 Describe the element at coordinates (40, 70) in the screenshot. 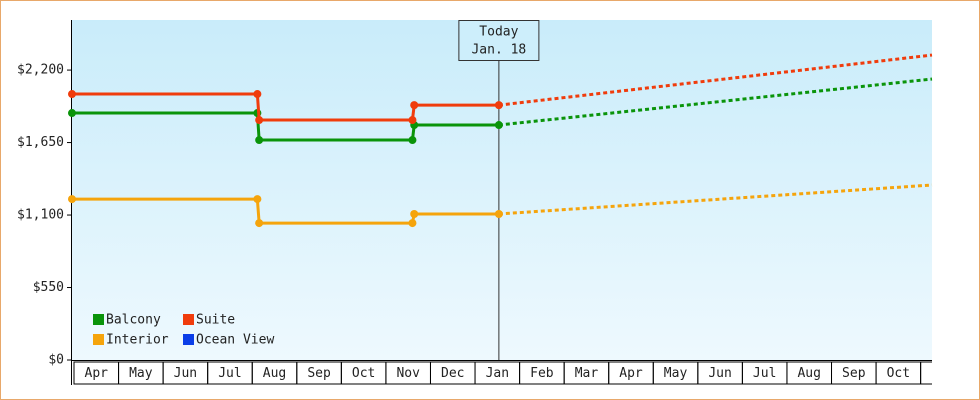

I see `y-tick-label: $2,200` at that location.